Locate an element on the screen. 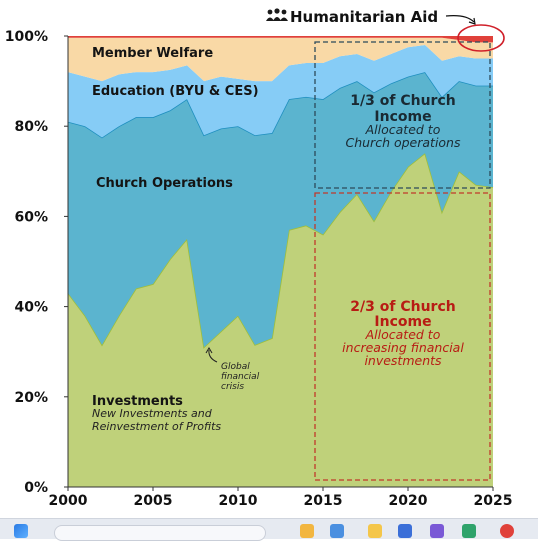 This screenshot has width=538, height=541. box-top-sub-1: Allocated to is located at coordinates (403, 129).